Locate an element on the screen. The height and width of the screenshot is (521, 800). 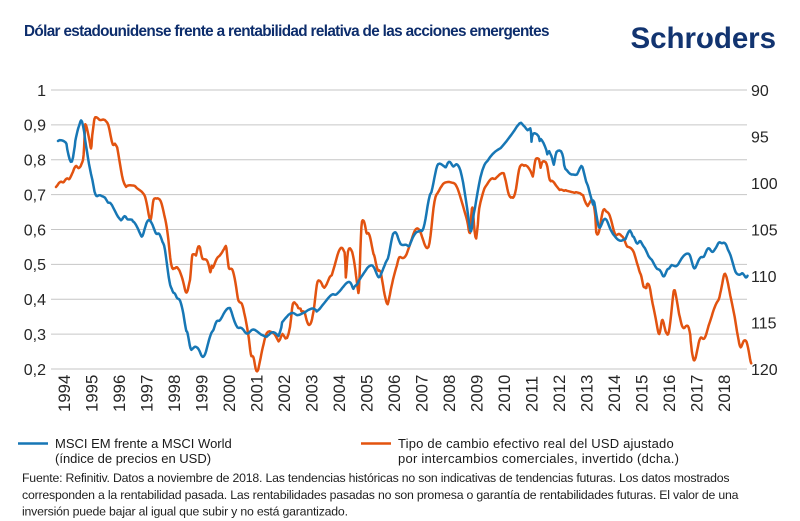
svg-text: 2001 is located at coordinates (256, 393).